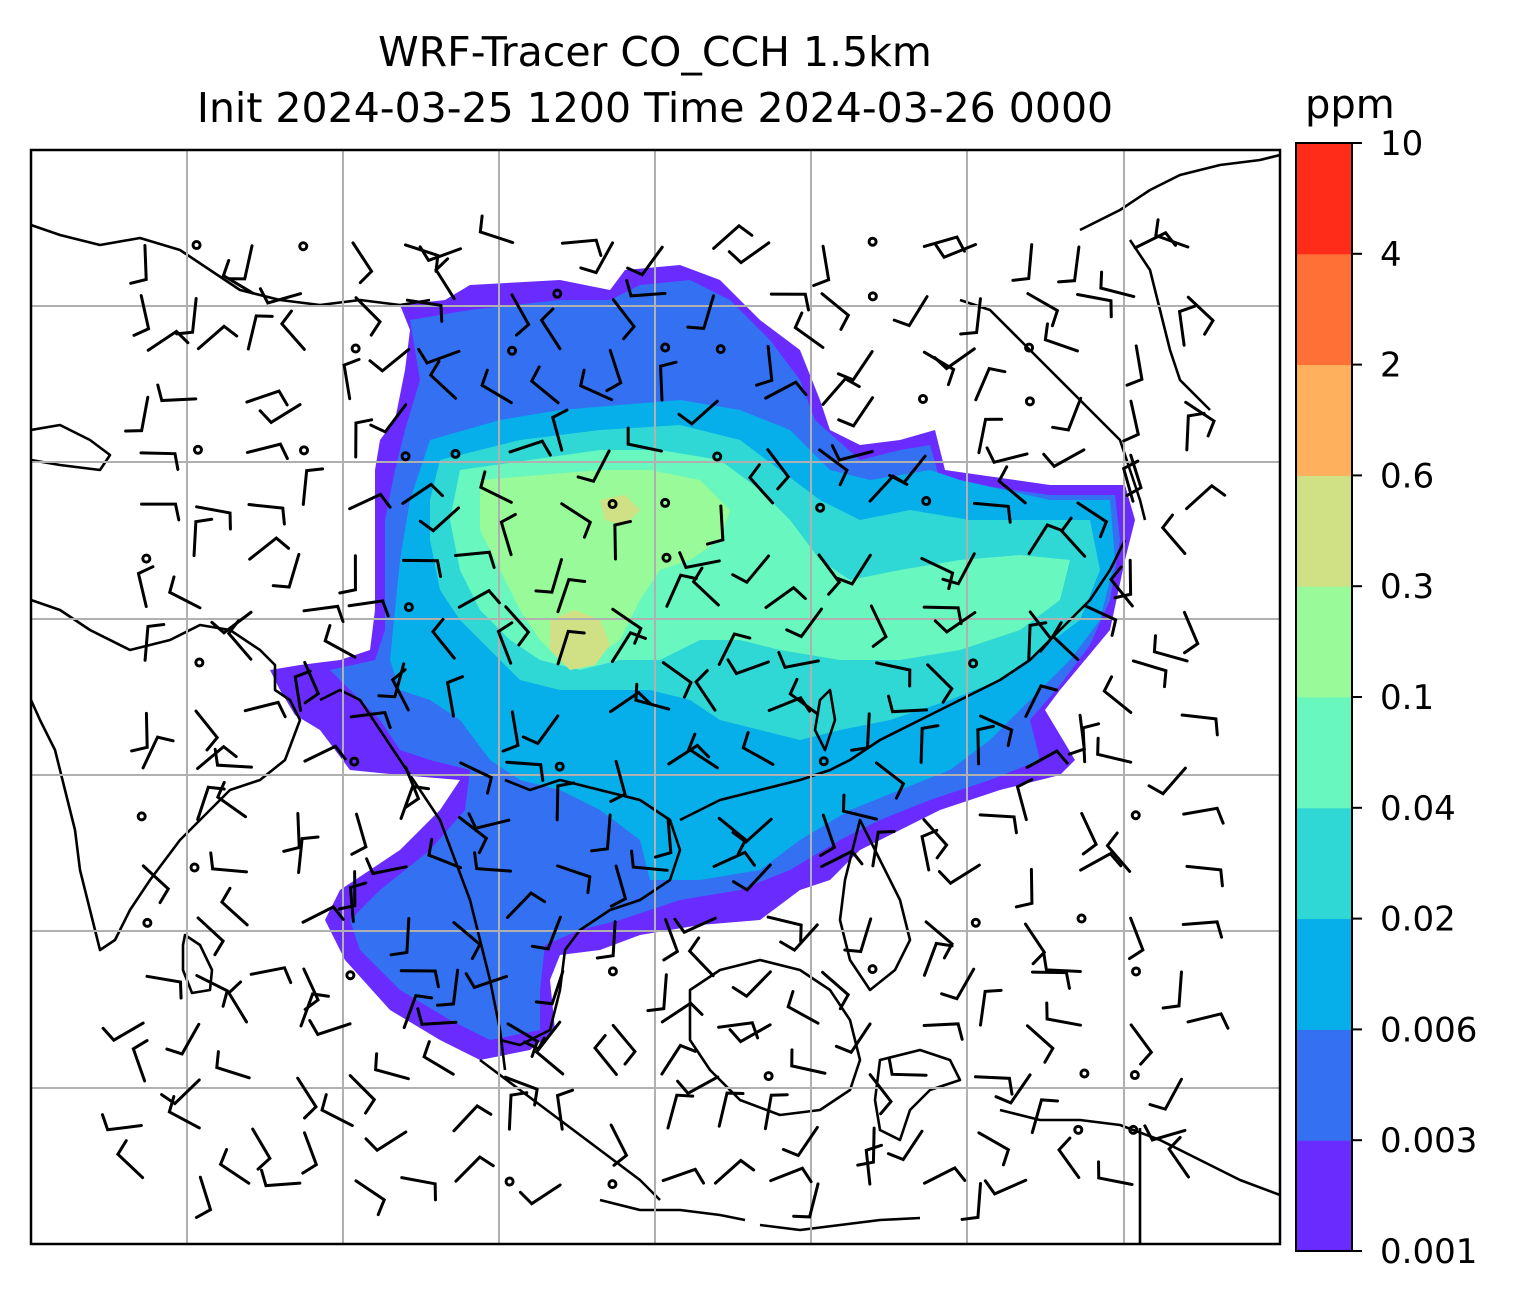 This screenshot has width=1528, height=1306. Describe the element at coordinates (1391, 366) in the screenshot. I see `colorbar-tick-label: 2` at that location.